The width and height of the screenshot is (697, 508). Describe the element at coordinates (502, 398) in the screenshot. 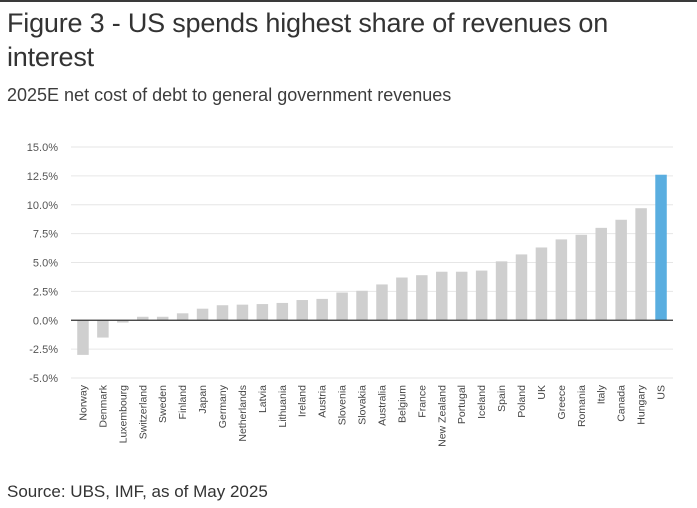

I see `x-category-label: Spain` at that location.